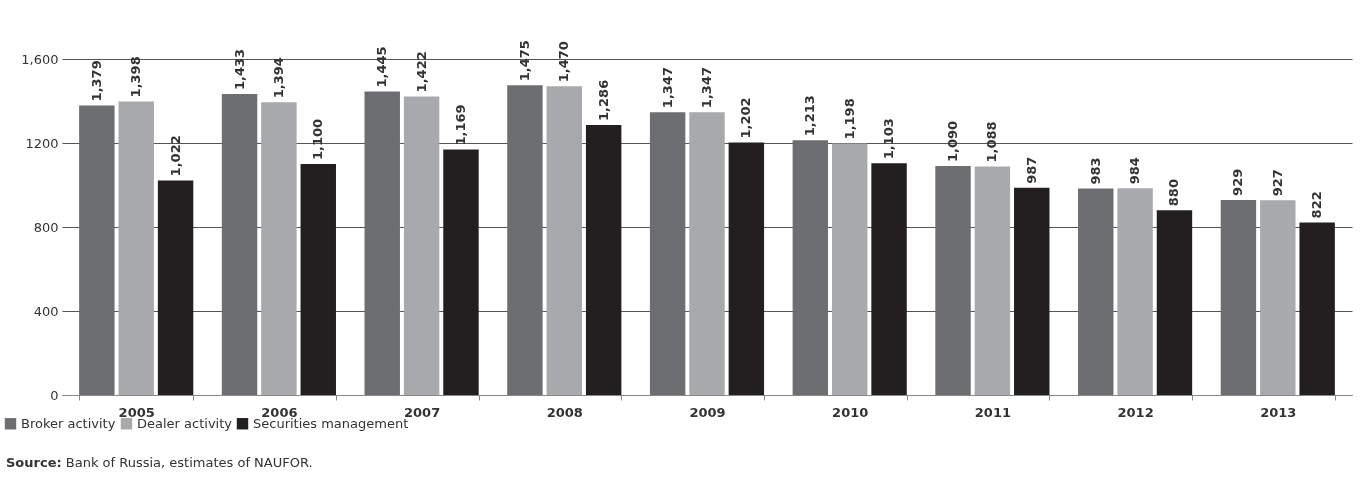 The height and width of the screenshot is (484, 1372). Describe the element at coordinates (239, 69) in the screenshot. I see `data-label: 1,433` at that location.